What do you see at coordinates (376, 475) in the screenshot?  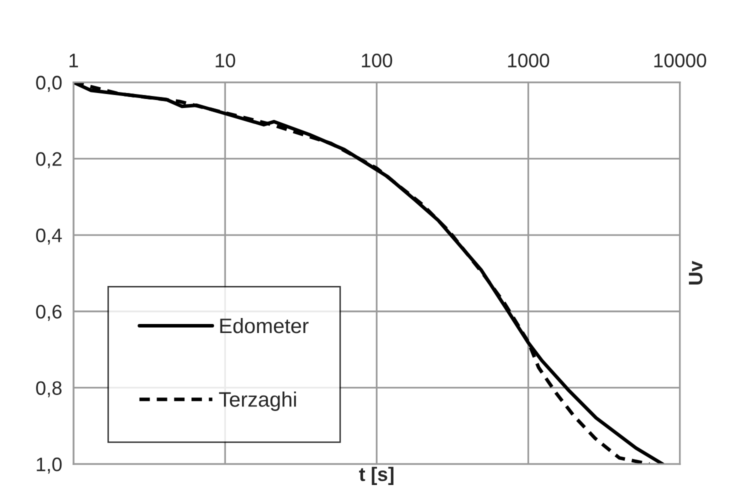 I see `x-axis-title: t [s]` at bounding box center [376, 475].